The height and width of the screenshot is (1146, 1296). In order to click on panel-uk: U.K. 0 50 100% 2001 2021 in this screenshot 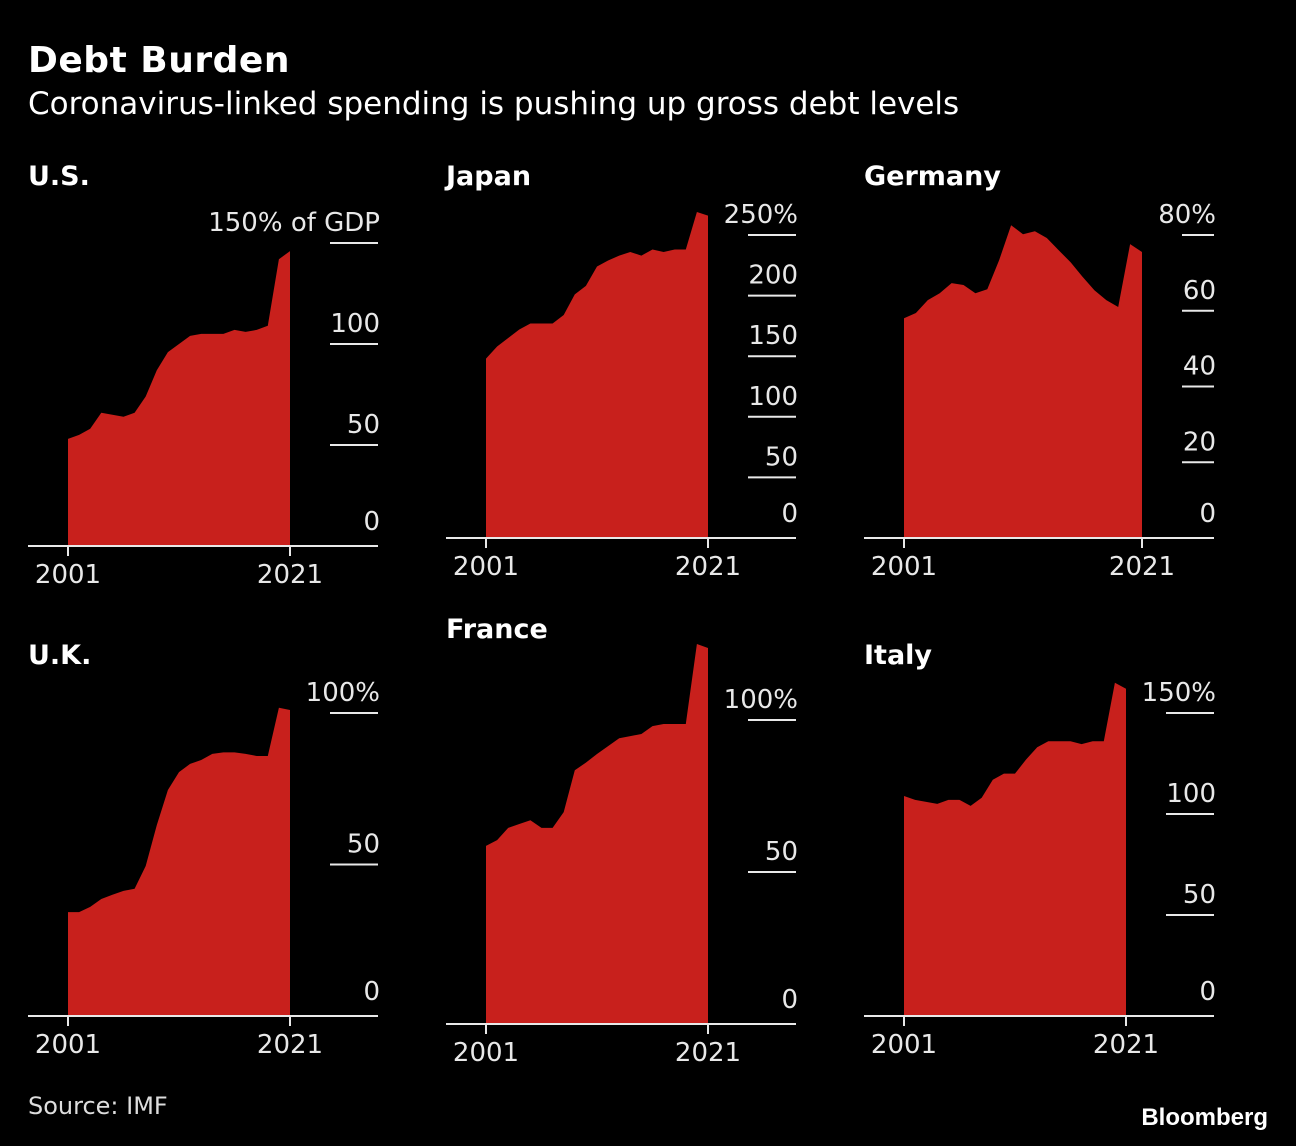, I will do `click(204, 850)`.